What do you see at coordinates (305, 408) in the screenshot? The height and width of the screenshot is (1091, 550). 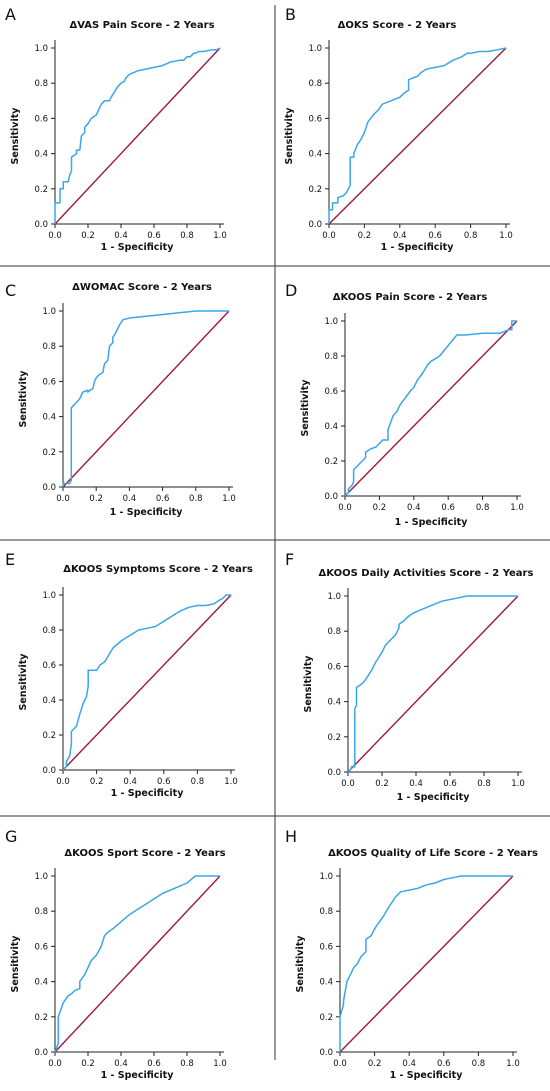 I see `y-axis-label-d: Sensitivity` at bounding box center [305, 408].